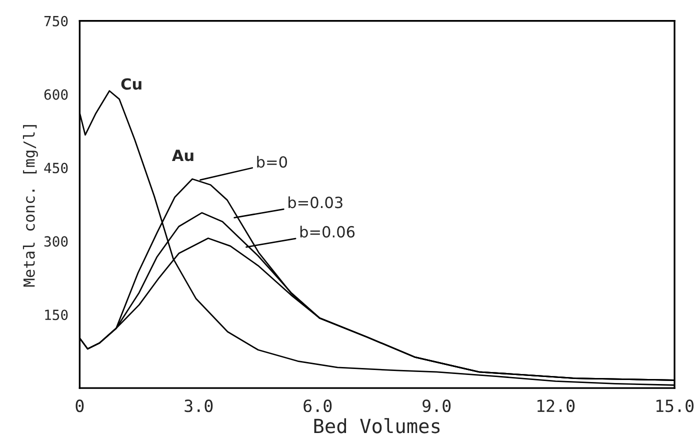  I want to click on y-axis-title: Metal conc. [mg/l], so click(30, 206).